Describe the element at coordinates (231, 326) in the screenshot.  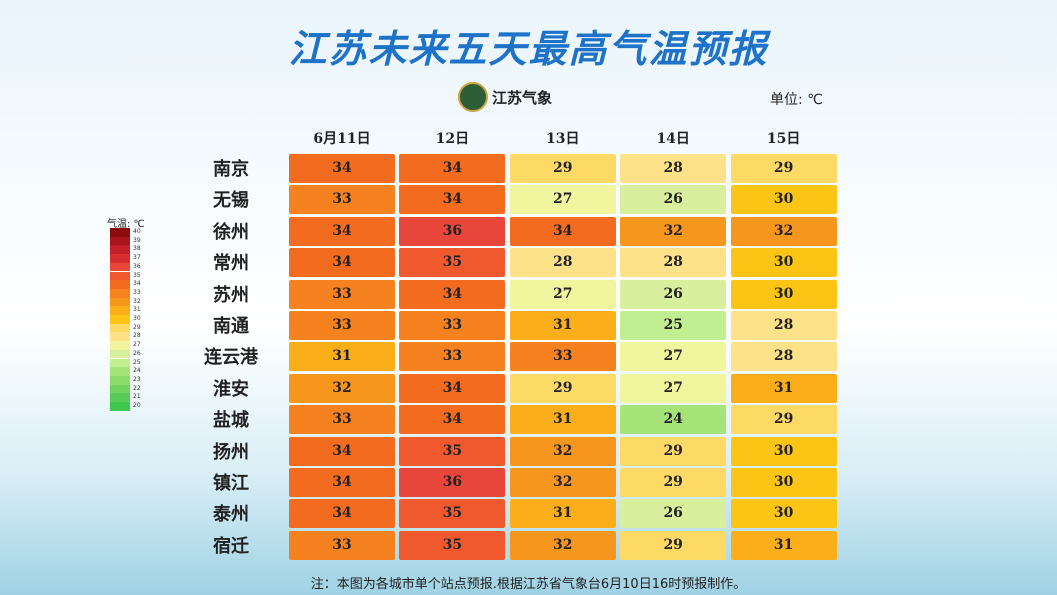
I see `row-name: 南通` at that location.